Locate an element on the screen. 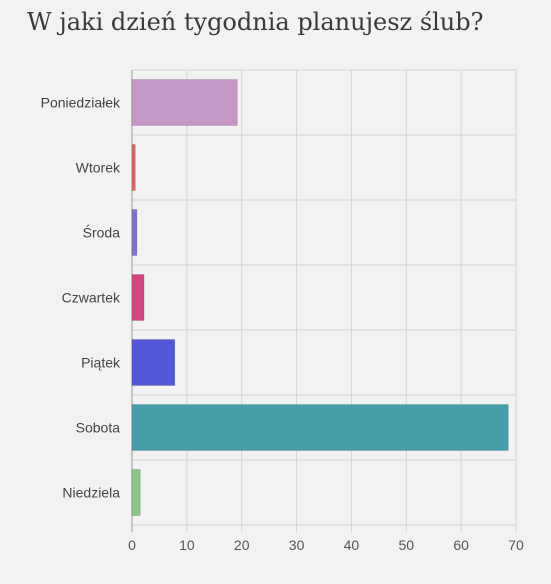  x-tick-label: 40 is located at coordinates (352, 545).